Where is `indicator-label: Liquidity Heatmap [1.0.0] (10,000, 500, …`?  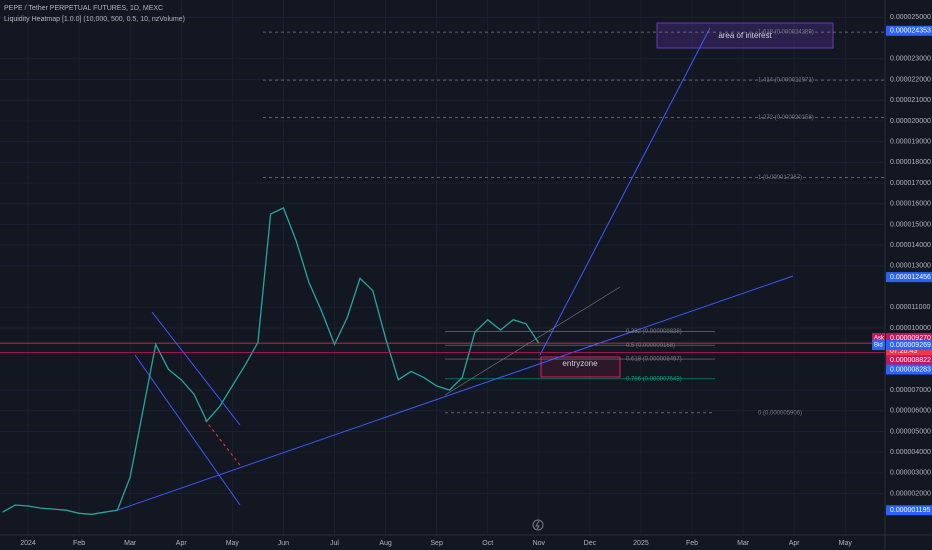
indicator-label: Liquidity Heatmap [1.0.0] (10,000, 500, … is located at coordinates (94, 19).